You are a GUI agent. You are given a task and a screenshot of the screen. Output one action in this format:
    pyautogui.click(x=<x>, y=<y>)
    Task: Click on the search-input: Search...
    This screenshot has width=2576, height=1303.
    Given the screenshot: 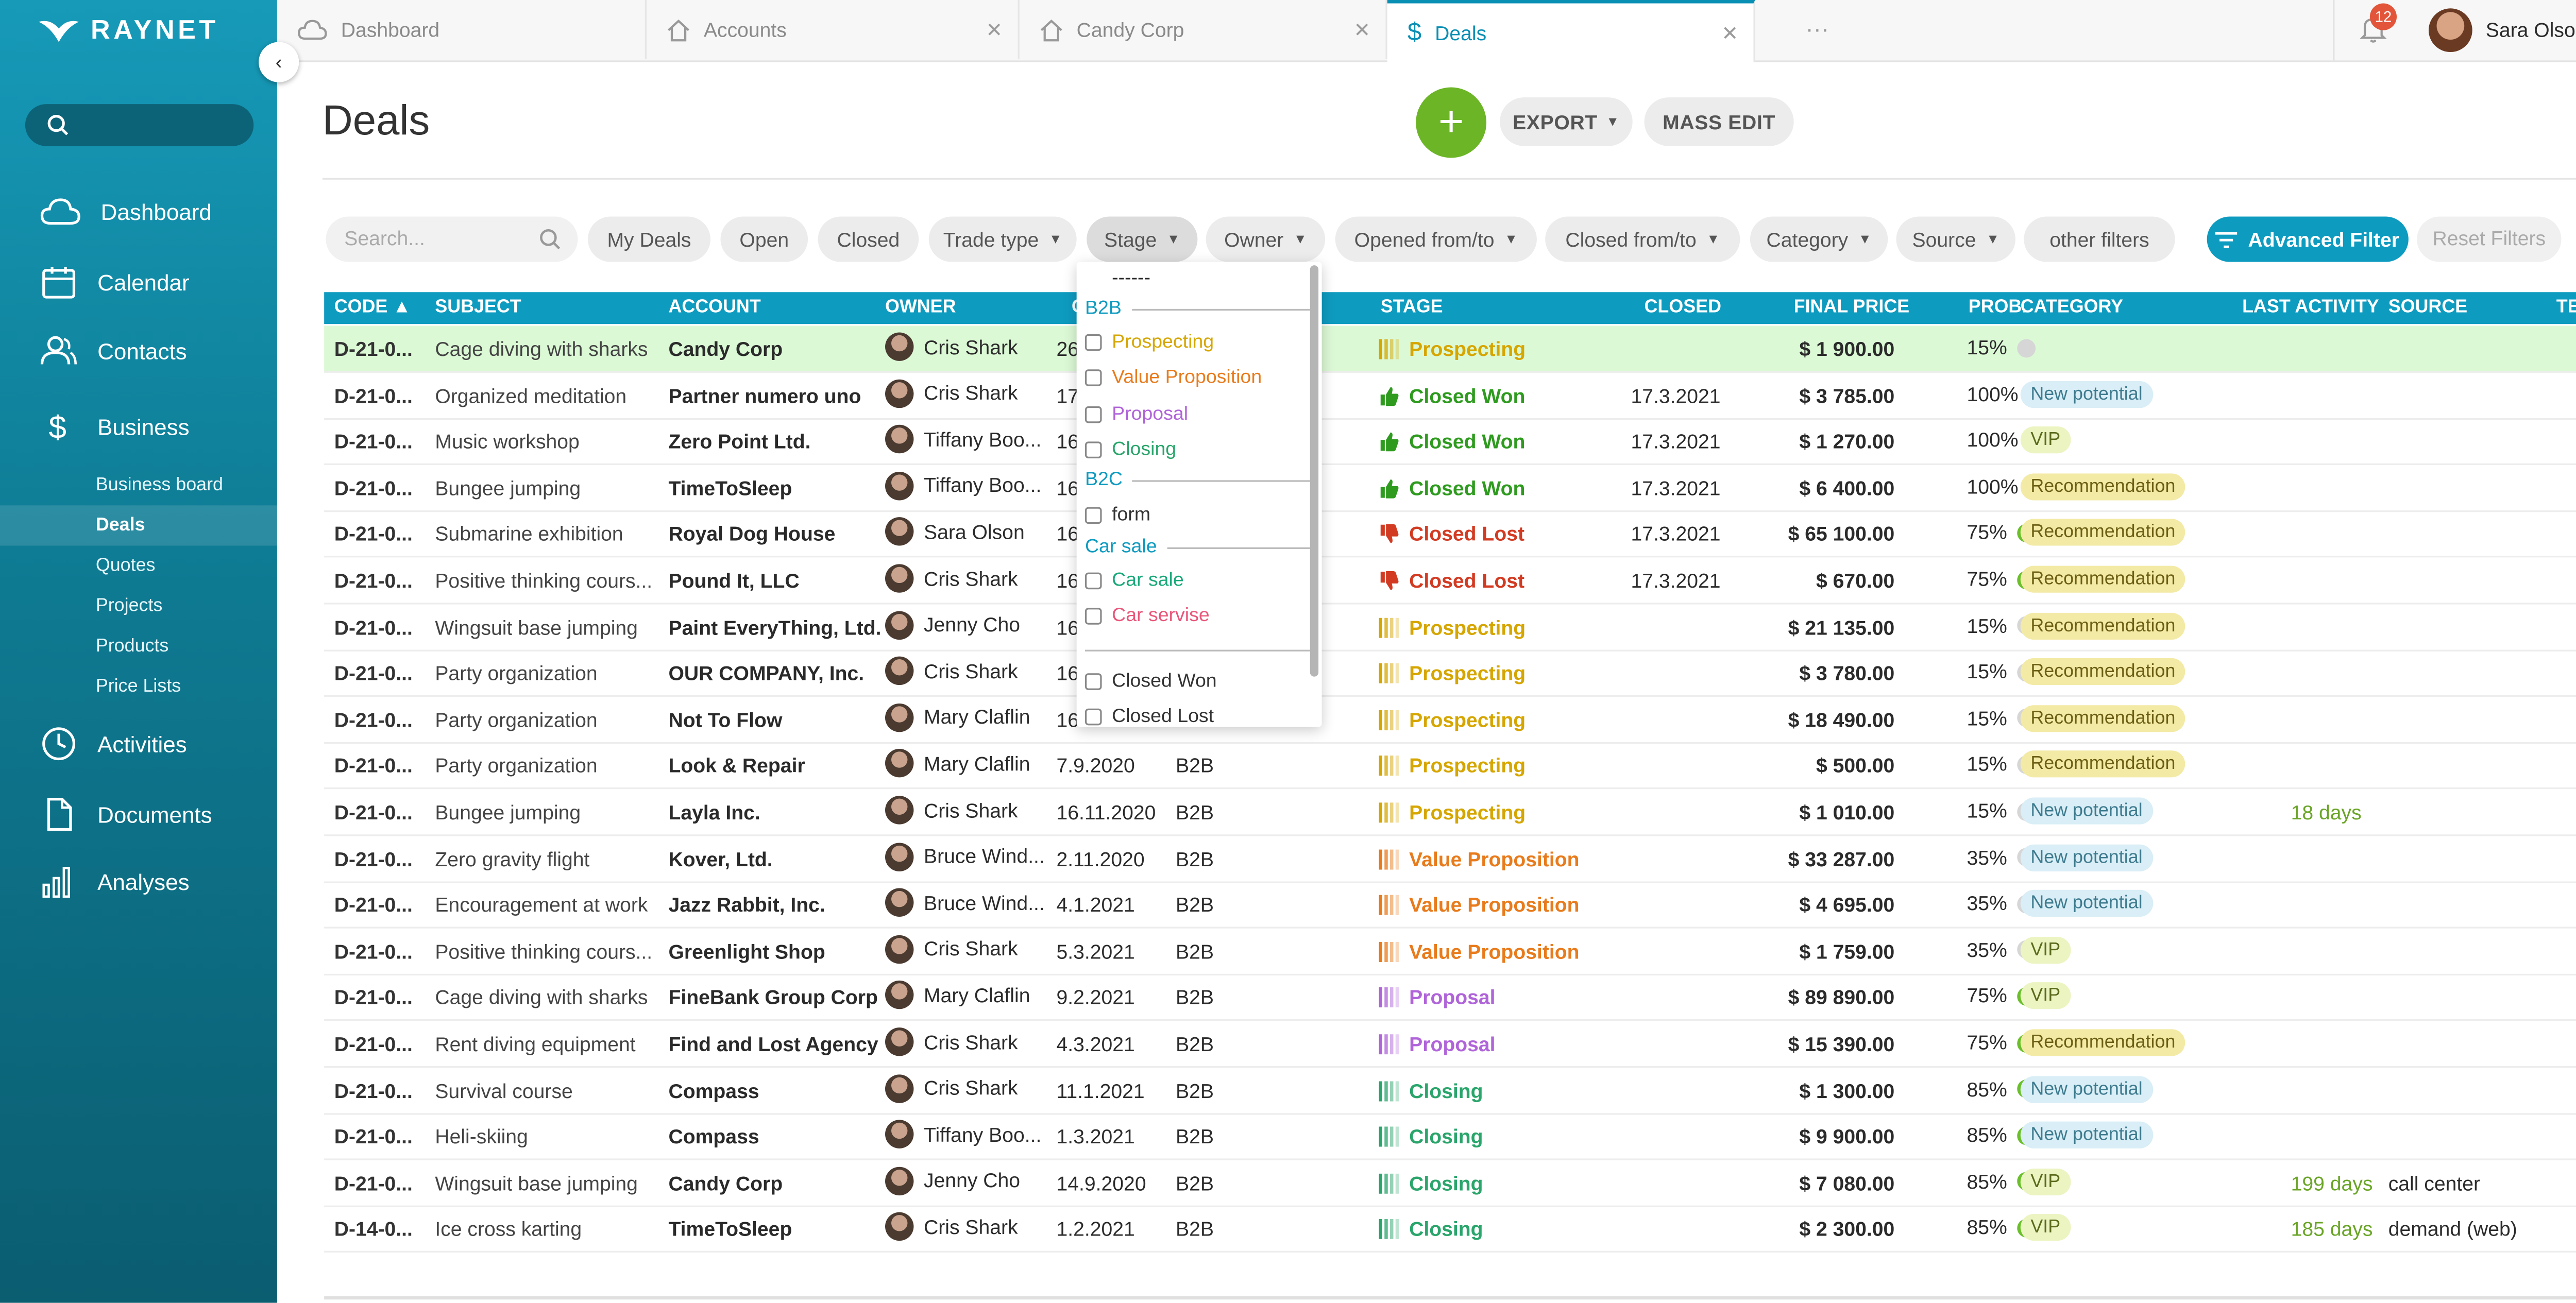 What is the action you would take?
    pyautogui.click(x=452, y=239)
    